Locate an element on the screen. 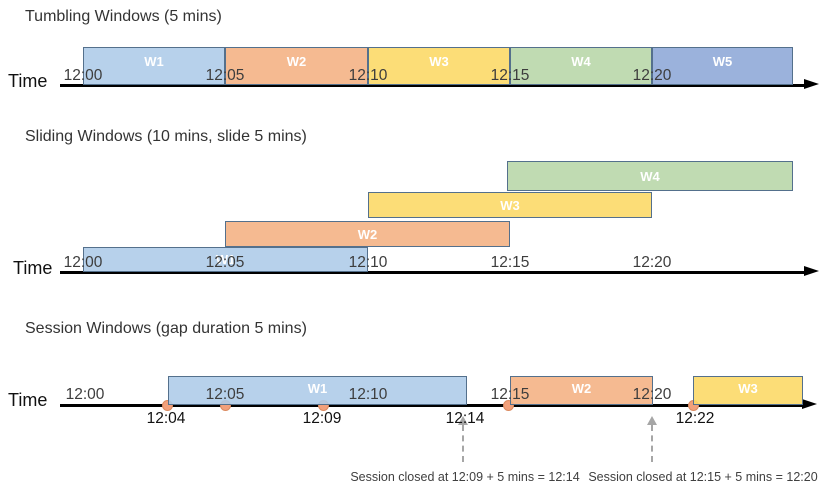 The image size is (829, 498). event-time-label: 12:14 is located at coordinates (465, 418).